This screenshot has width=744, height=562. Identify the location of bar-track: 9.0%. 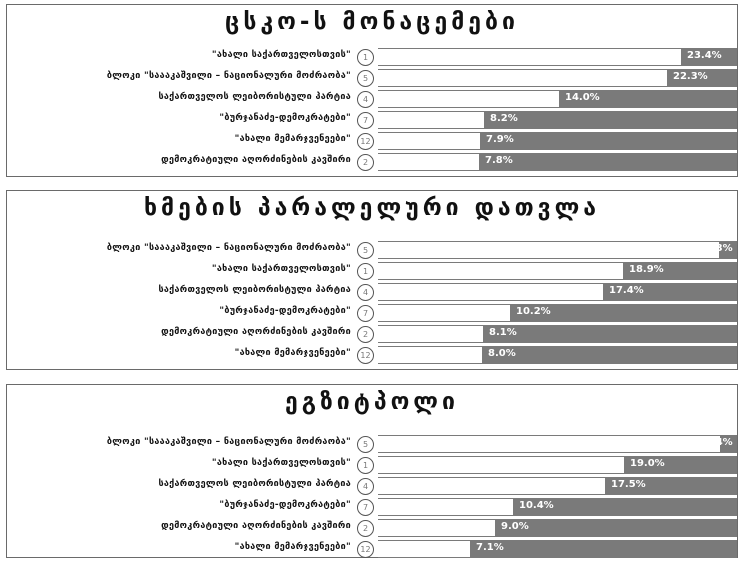
(557, 528).